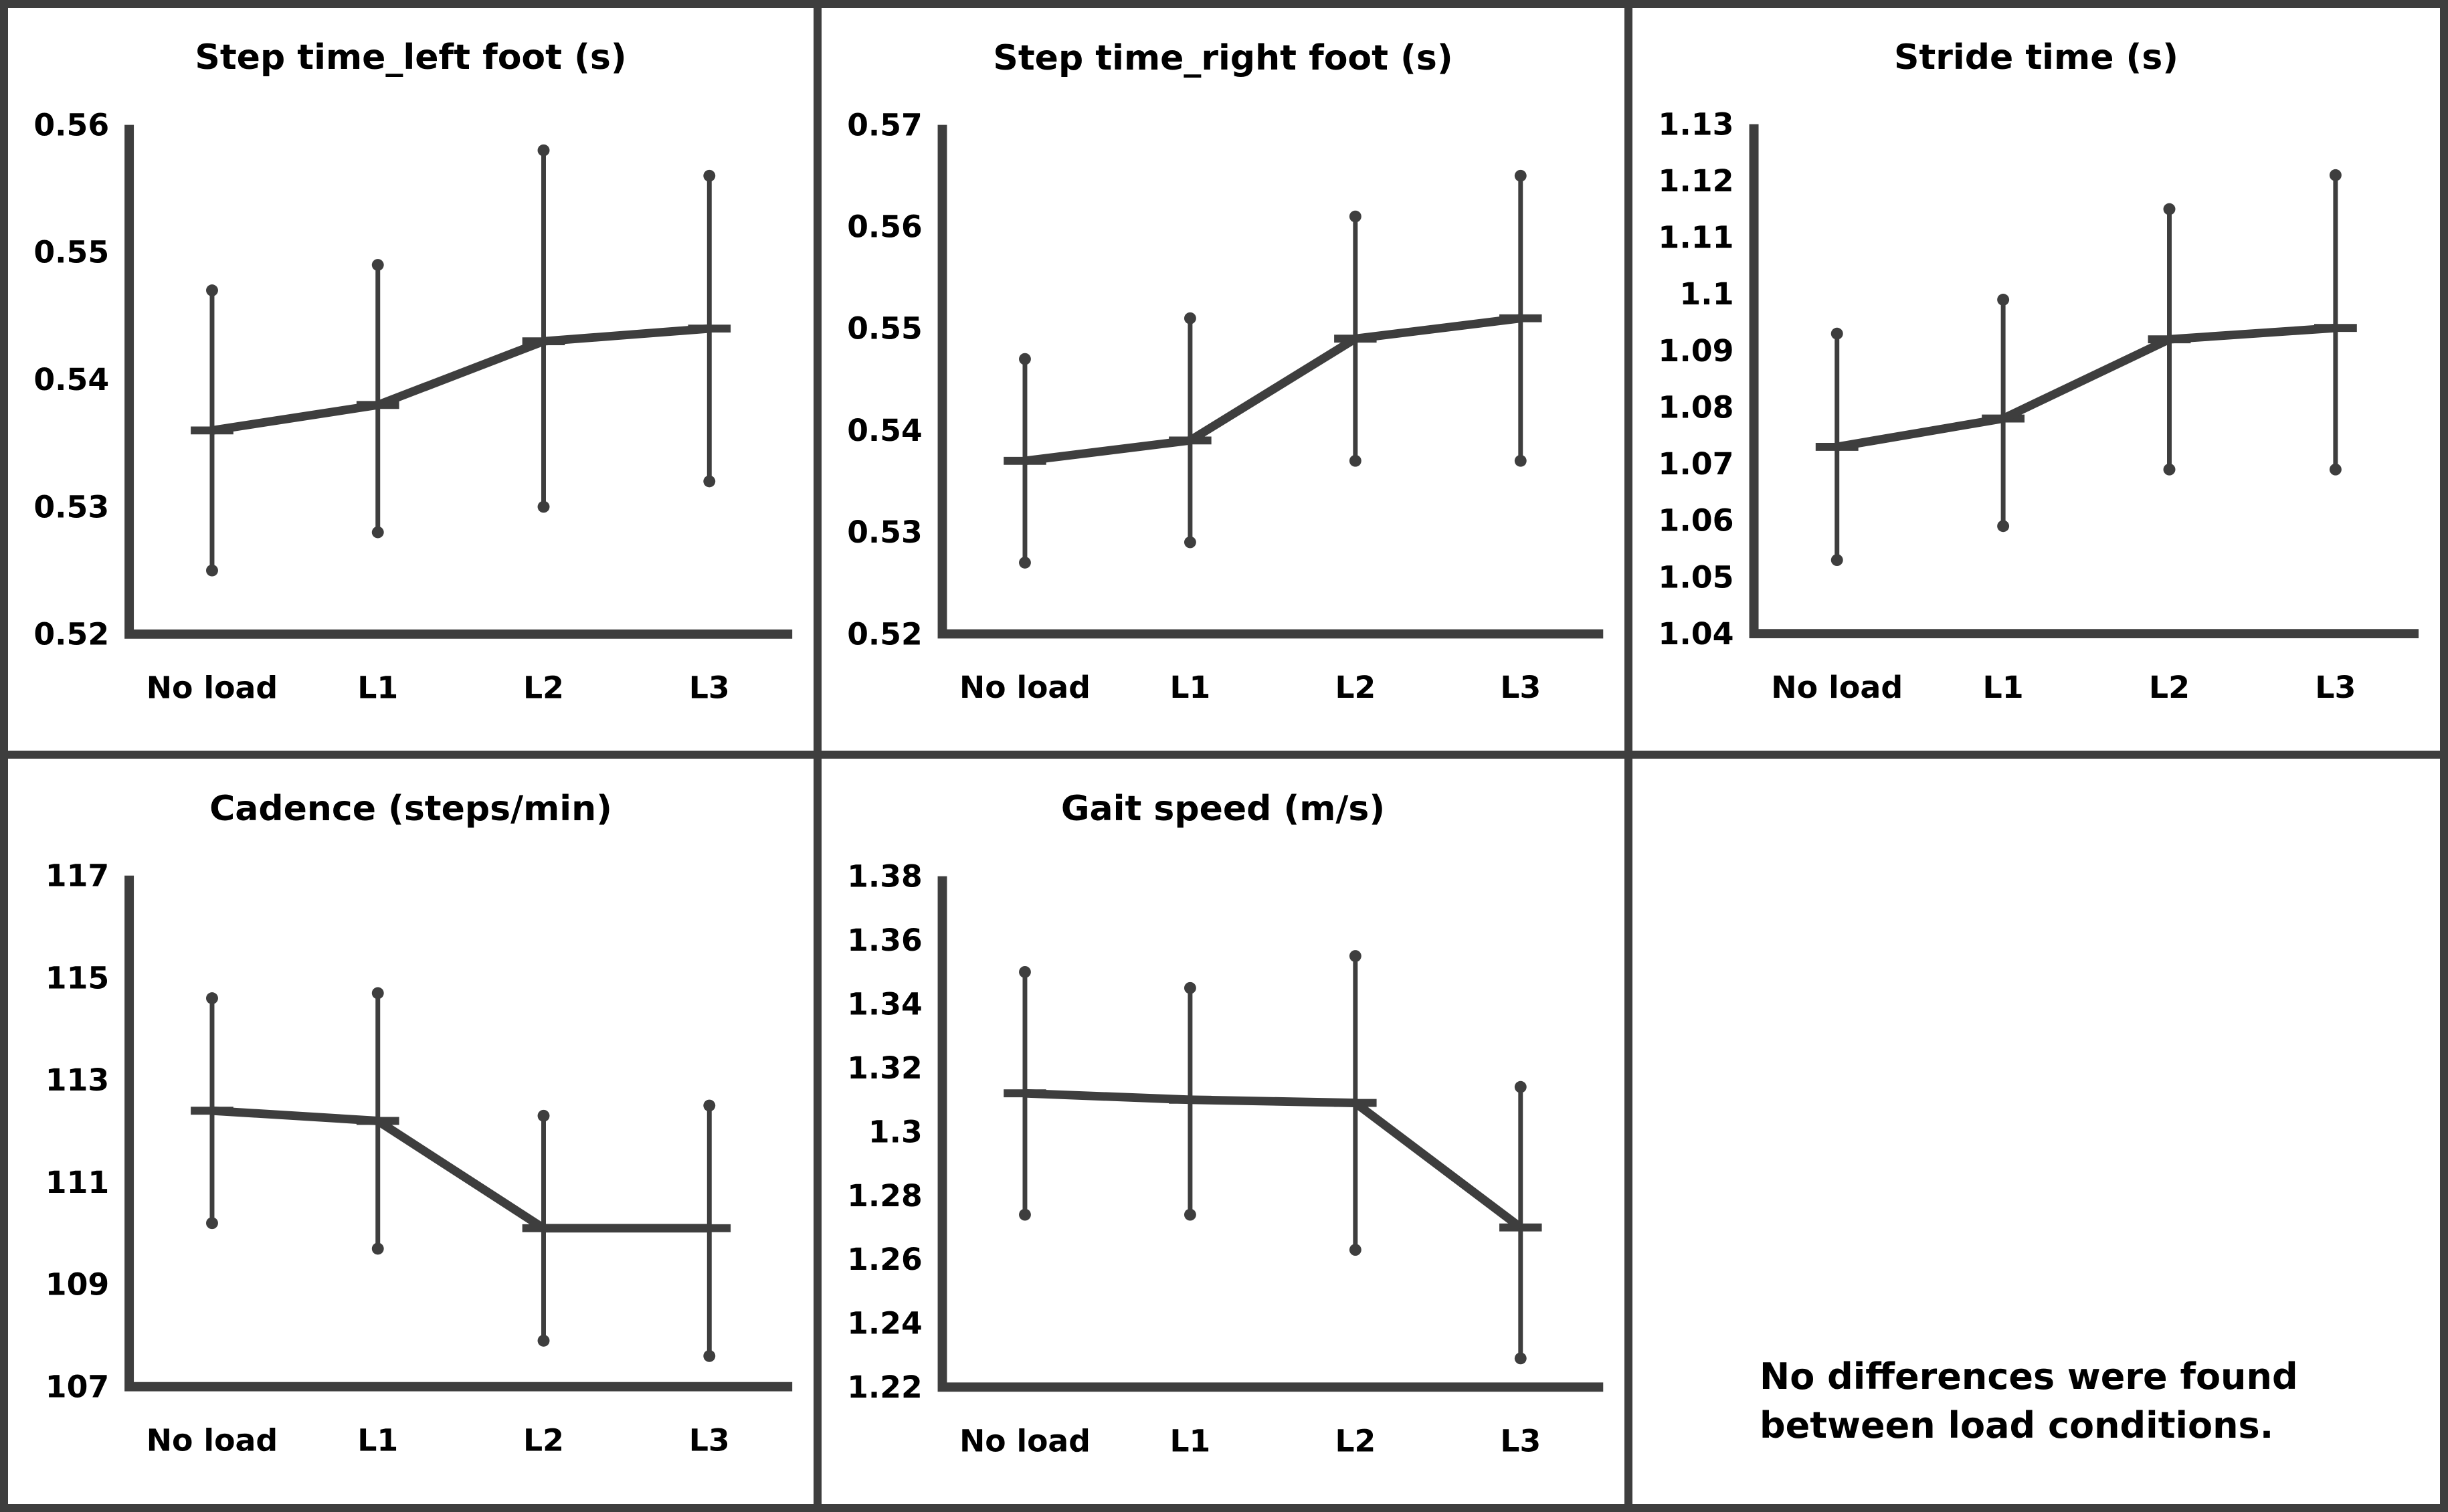 The width and height of the screenshot is (2448, 1512). Describe the element at coordinates (1695, 408) in the screenshot. I see `y-tick-label: 1.08` at that location.